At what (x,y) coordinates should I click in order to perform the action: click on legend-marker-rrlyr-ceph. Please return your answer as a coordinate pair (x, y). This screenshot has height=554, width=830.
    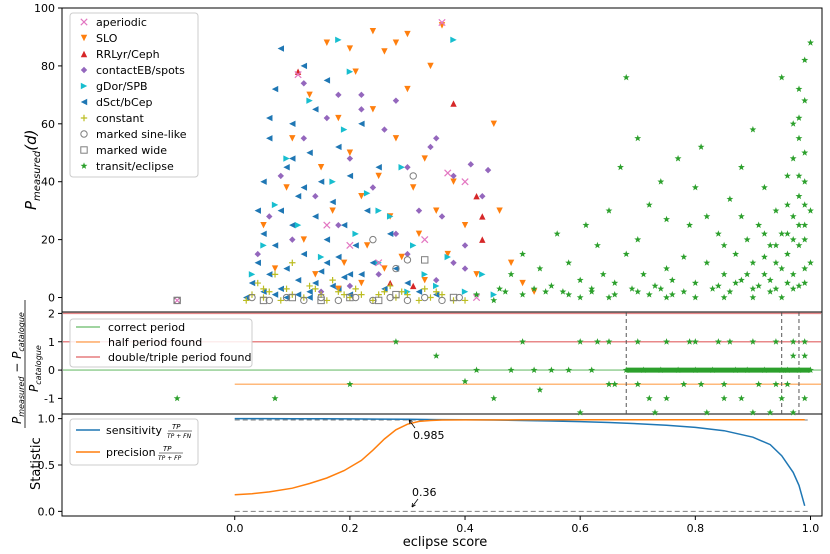
    Looking at the image, I should click on (84, 54).